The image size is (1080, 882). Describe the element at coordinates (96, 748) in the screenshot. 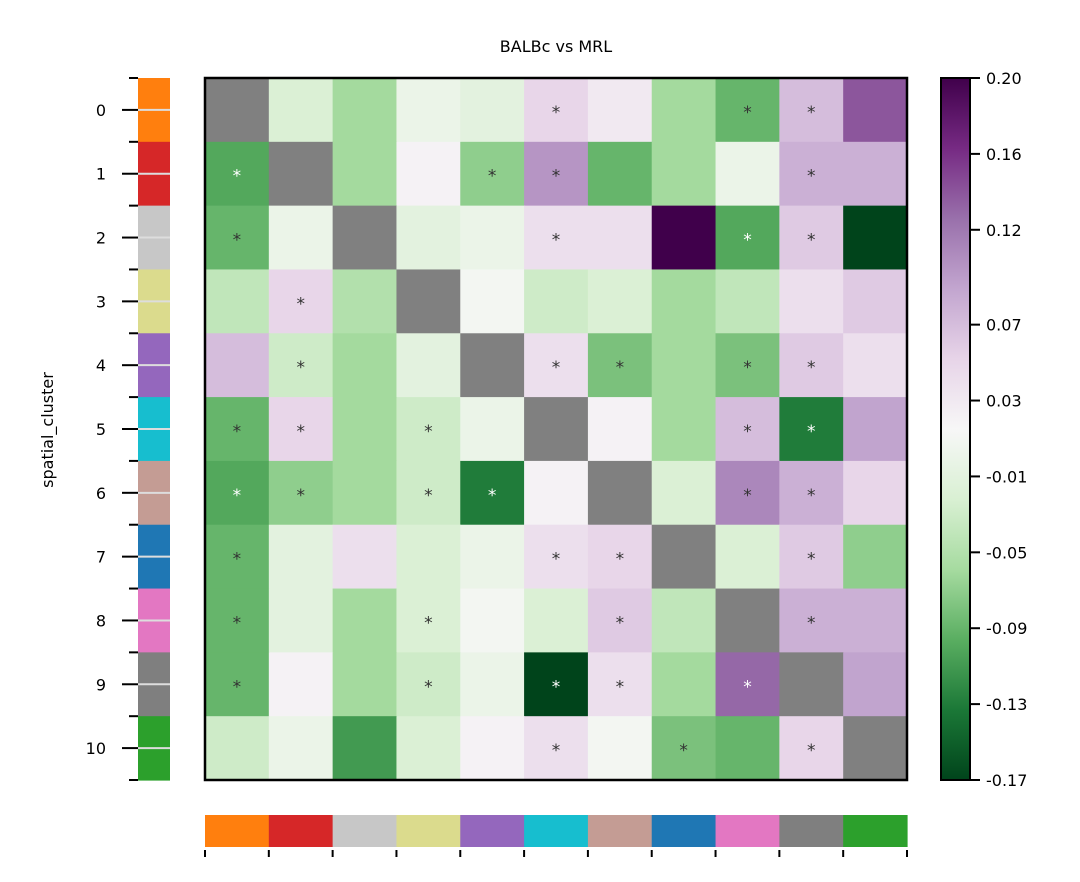

I see `row-tick-label: 10` at that location.